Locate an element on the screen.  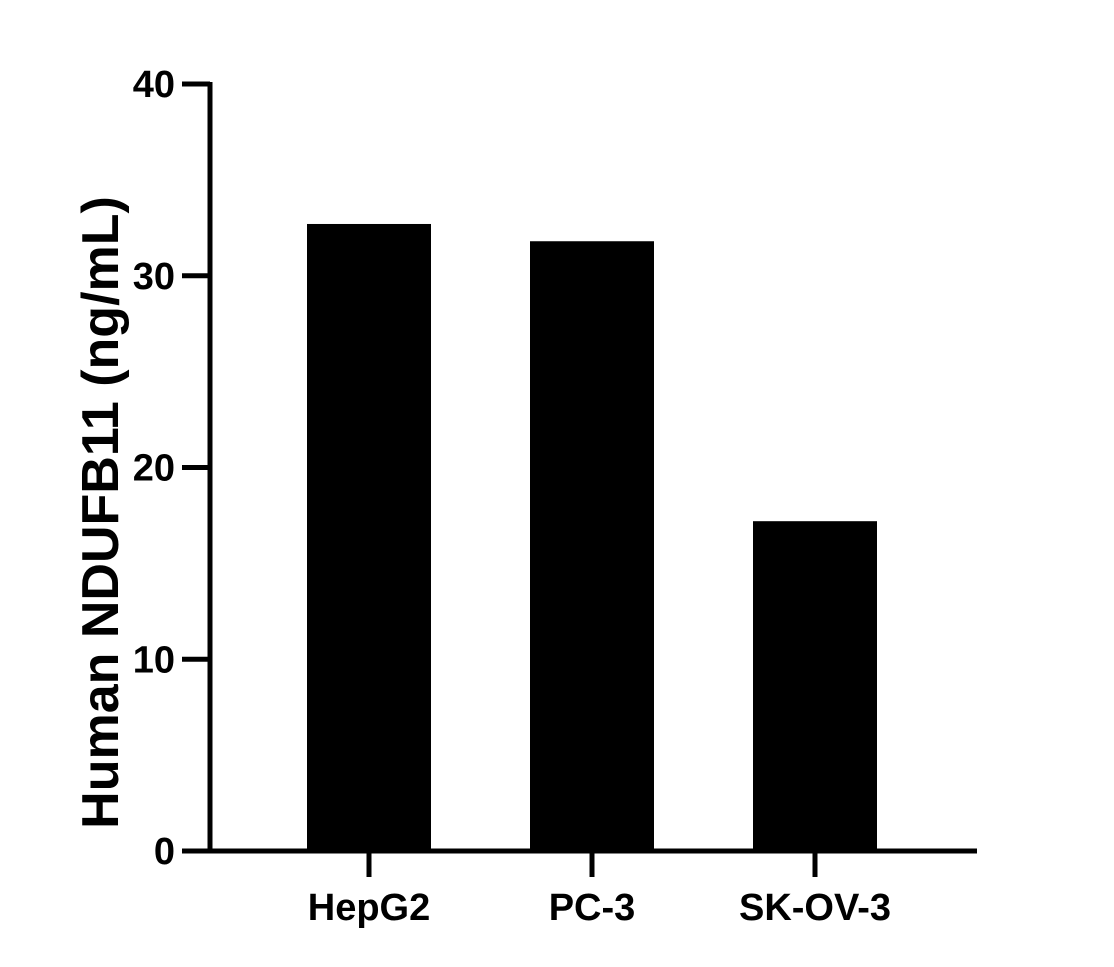
x-tick-label: HepG2 is located at coordinates (369, 908).